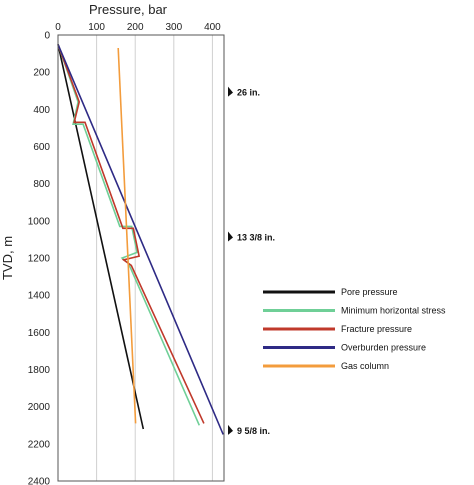 Image resolution: width=474 pixels, height=485 pixels. Describe the element at coordinates (127, 235) in the screenshot. I see `series-line-gas-column` at that location.